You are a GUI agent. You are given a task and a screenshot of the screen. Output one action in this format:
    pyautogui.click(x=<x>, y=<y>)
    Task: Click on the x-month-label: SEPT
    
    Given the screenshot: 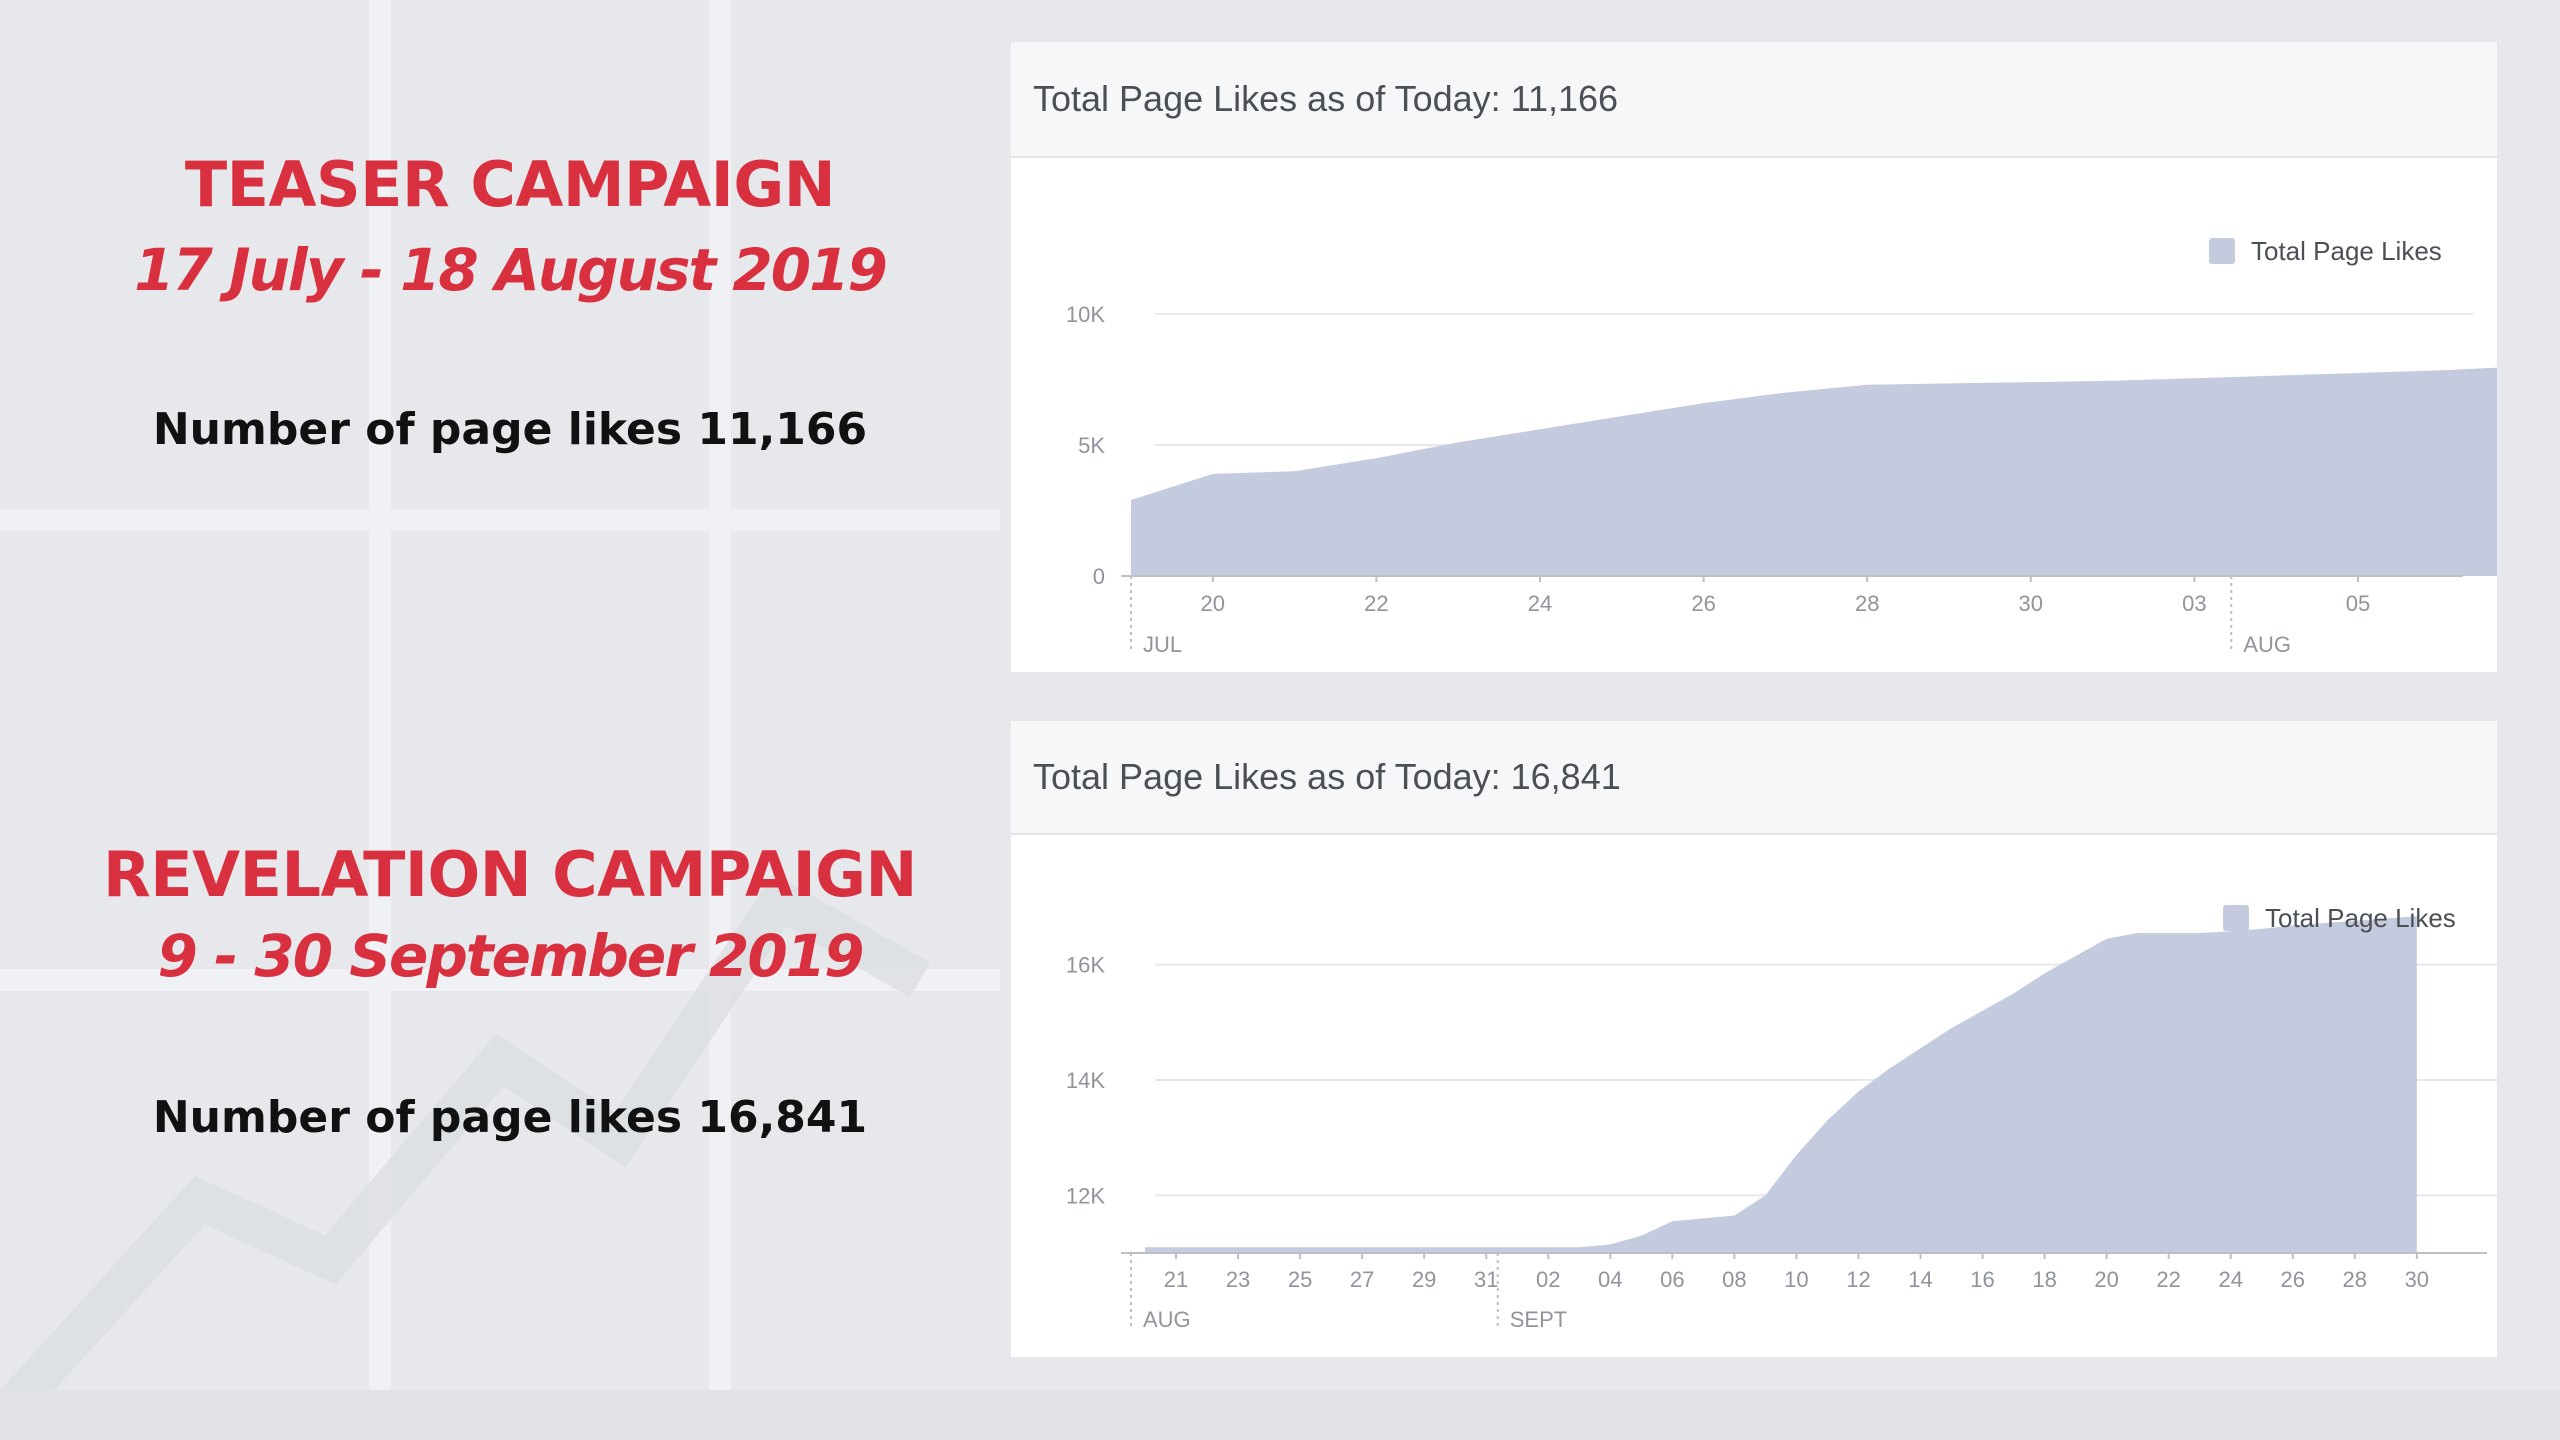 What is the action you would take?
    pyautogui.click(x=1538, y=1319)
    